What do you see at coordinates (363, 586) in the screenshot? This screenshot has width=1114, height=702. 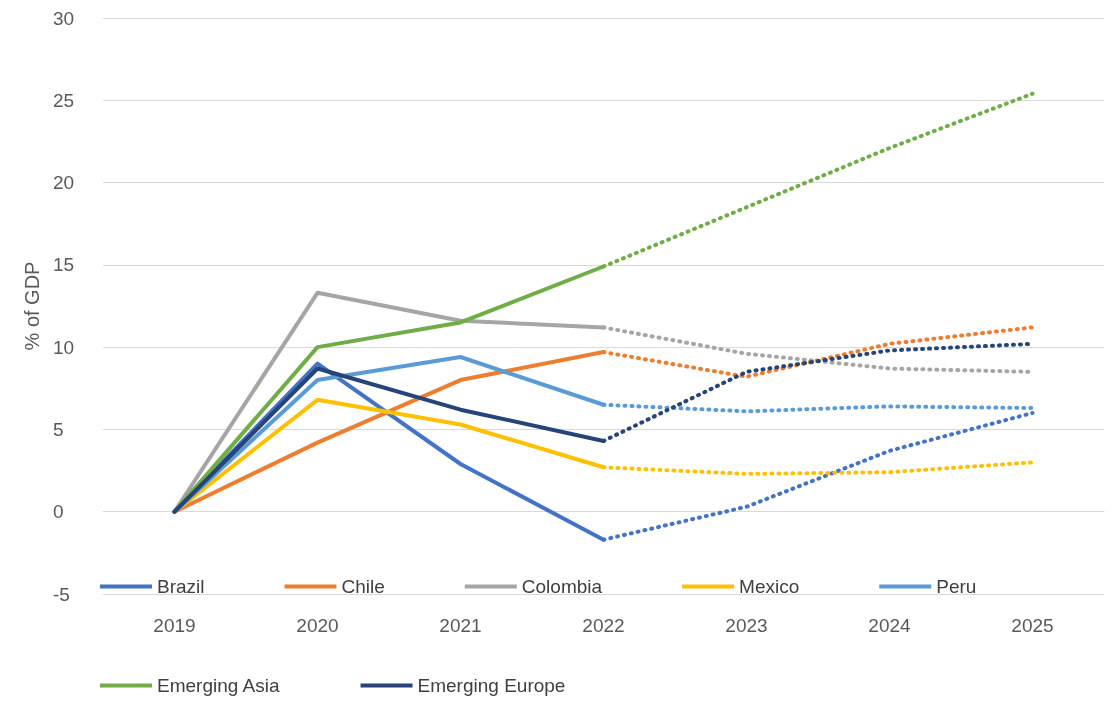 I see `legend-label: Chile` at bounding box center [363, 586].